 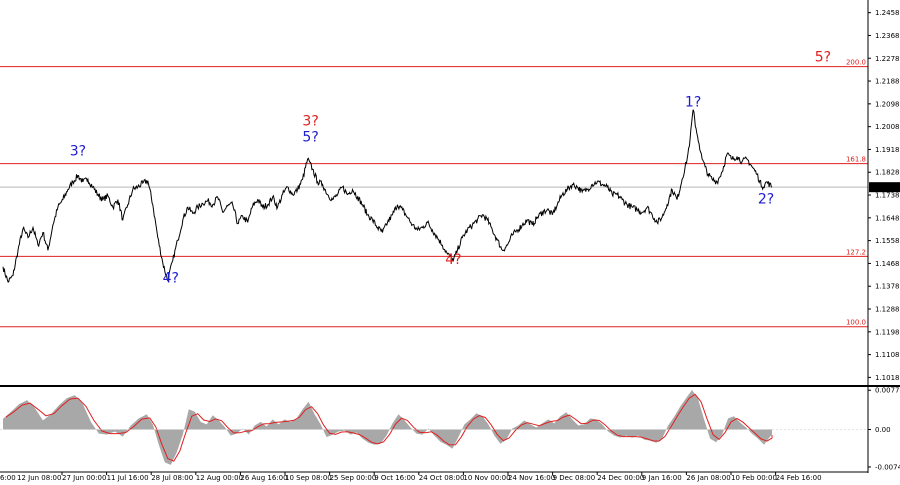 What do you see at coordinates (754, 478) in the screenshot?
I see `time-tick-label: 10 Feb 00:00` at bounding box center [754, 478].